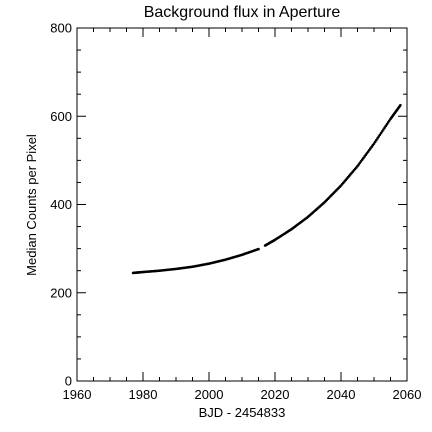 The image size is (432, 432). What do you see at coordinates (407, 394) in the screenshot?
I see `x-tick-label: 2060` at bounding box center [407, 394].